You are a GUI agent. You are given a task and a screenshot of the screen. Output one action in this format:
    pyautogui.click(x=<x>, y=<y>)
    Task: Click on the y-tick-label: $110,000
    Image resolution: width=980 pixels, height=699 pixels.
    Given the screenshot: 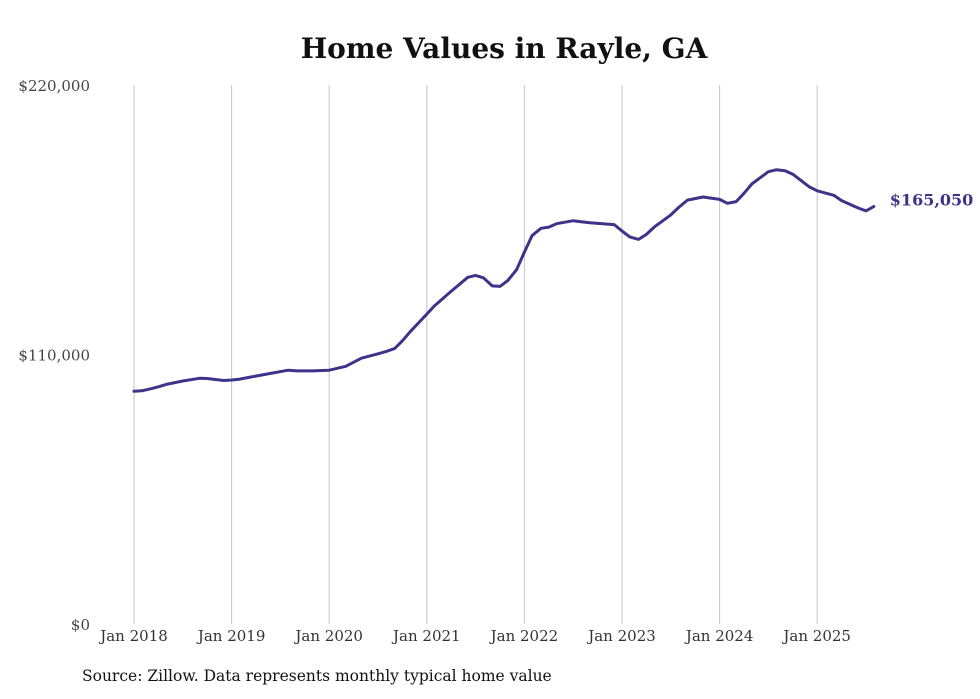 What is the action you would take?
    pyautogui.click(x=54, y=356)
    